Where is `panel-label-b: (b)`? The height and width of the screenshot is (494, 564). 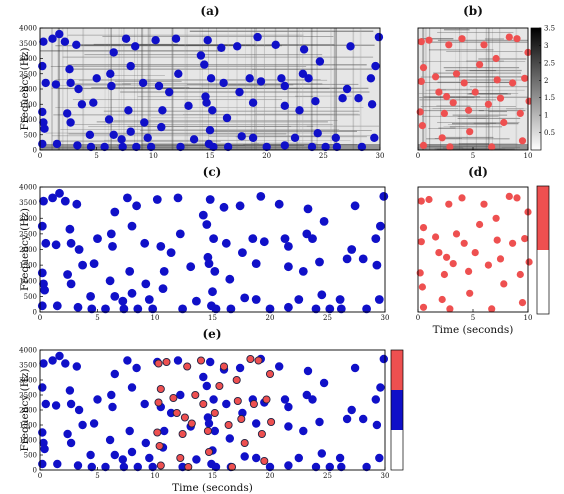 panel-label-b: (b) is located at coordinates (473, 11).